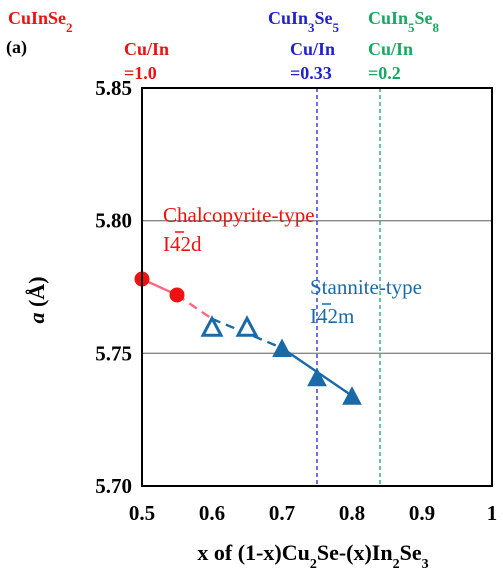  Describe the element at coordinates (390, 49) in the screenshot. I see `ratio-cuin5se8-line1: Cu/In` at that location.